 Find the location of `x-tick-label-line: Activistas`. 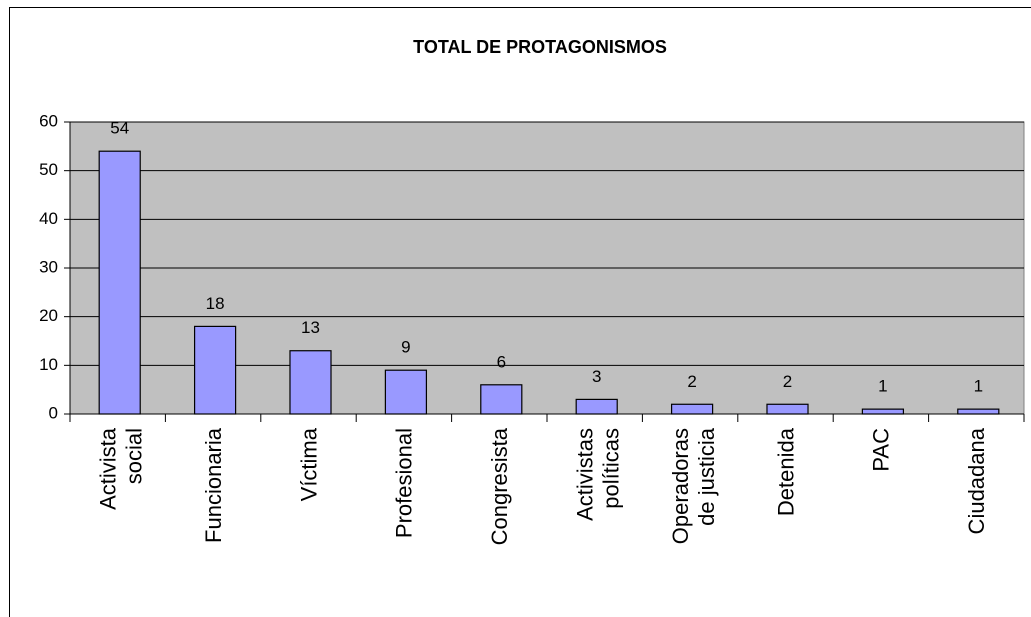

x-tick-label-line: Activistas is located at coordinates (585, 474).